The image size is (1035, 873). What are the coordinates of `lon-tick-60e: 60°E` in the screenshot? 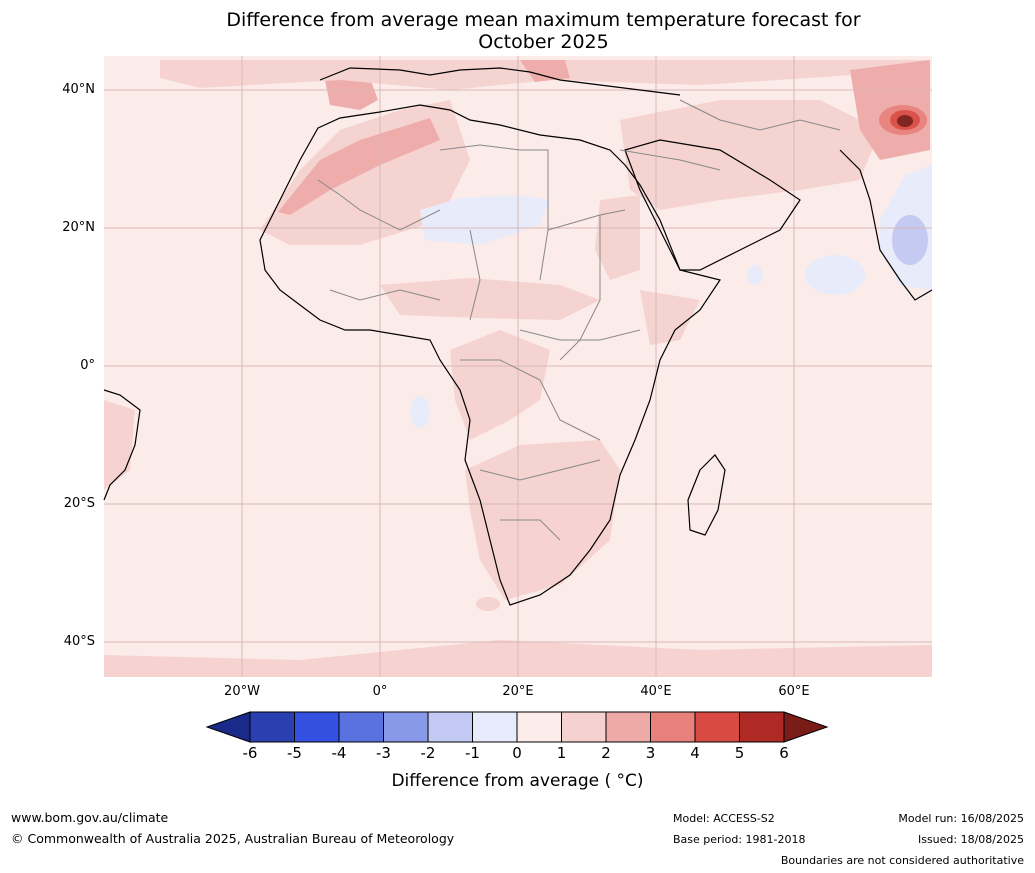 It's located at (794, 691).